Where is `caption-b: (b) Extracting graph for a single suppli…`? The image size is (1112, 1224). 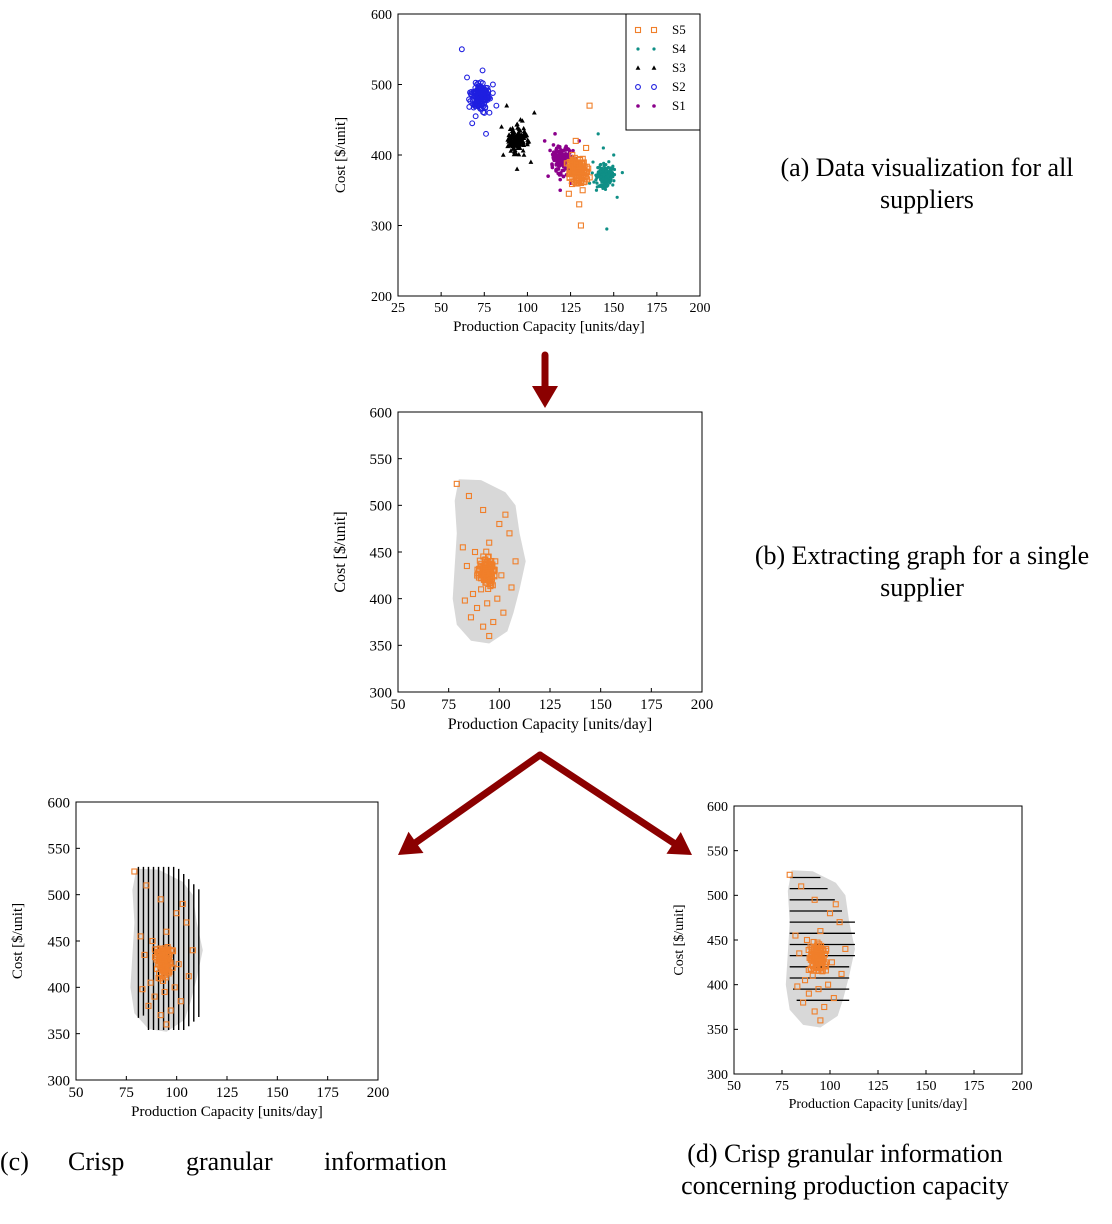 caption-b: (b) Extracting graph for a single suppli… is located at coordinates (922, 571).